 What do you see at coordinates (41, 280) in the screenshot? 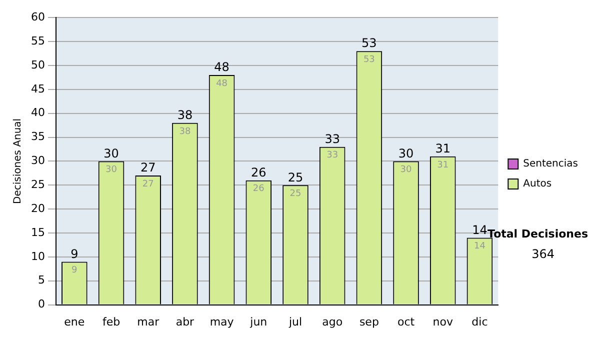
I see `y-tick-label: 5` at bounding box center [41, 280].